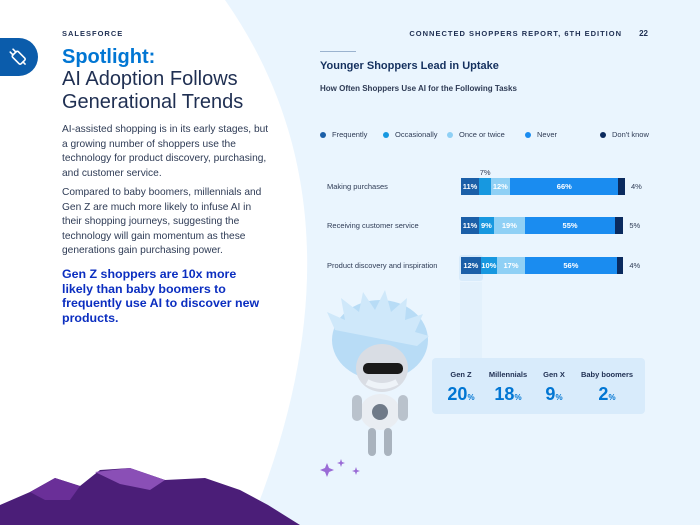  I want to click on generation-name: Gen Z, so click(461, 374).